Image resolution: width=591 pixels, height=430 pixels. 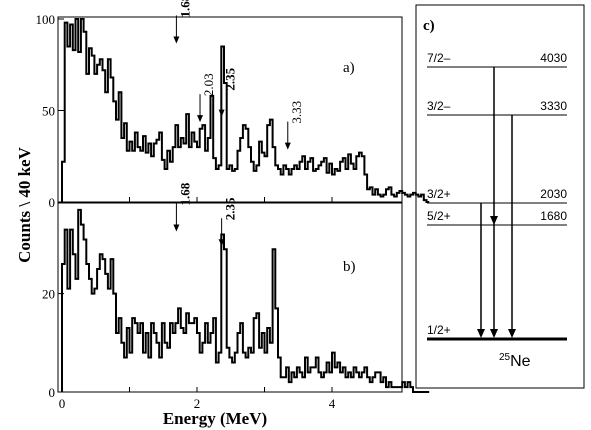 What do you see at coordinates (439, 106) in the screenshot?
I see `level-spin-label: 3/2–` at bounding box center [439, 106].